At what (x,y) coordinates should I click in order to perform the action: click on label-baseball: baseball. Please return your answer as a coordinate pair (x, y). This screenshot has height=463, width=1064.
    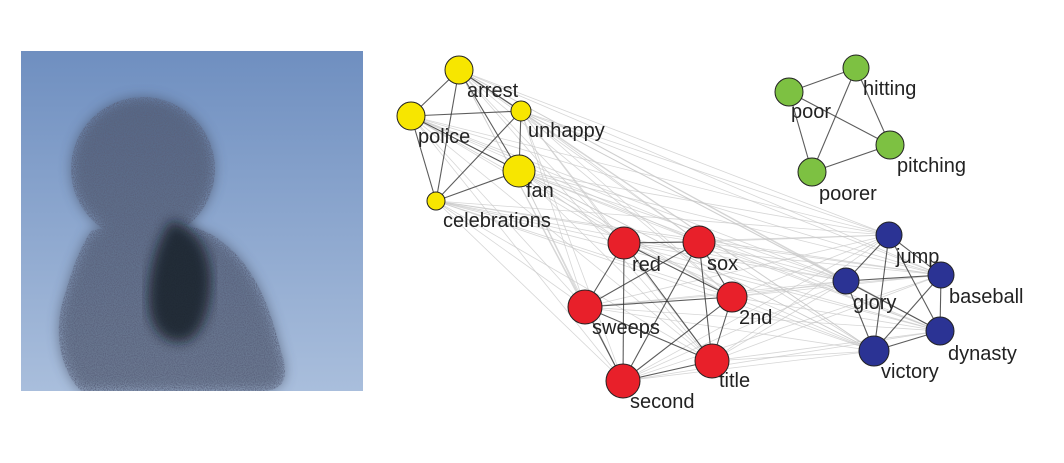
    Looking at the image, I should click on (986, 297).